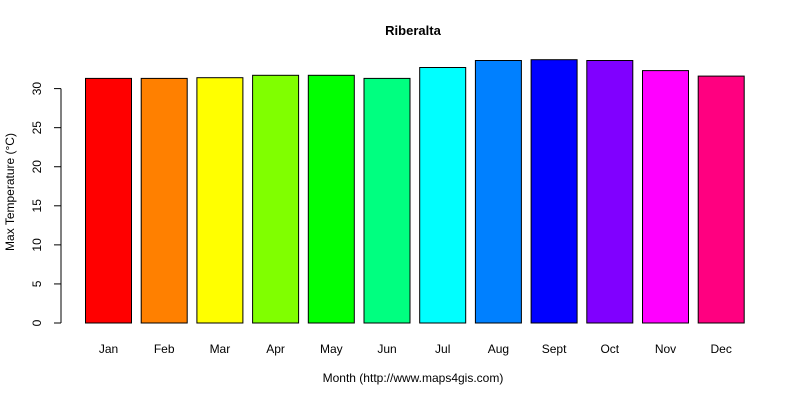  I want to click on x-axis-title: Month (http://www.maps4gis.com), so click(413, 378).